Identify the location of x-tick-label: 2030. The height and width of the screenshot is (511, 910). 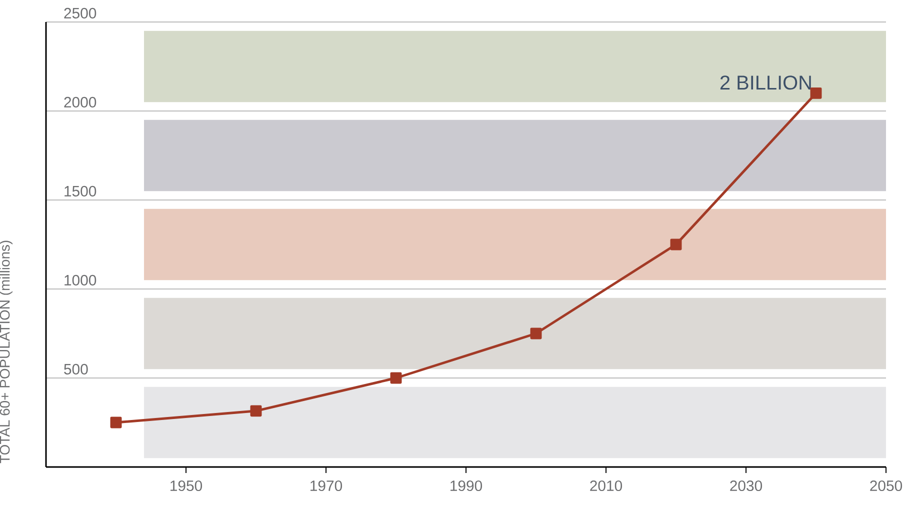
(746, 486).